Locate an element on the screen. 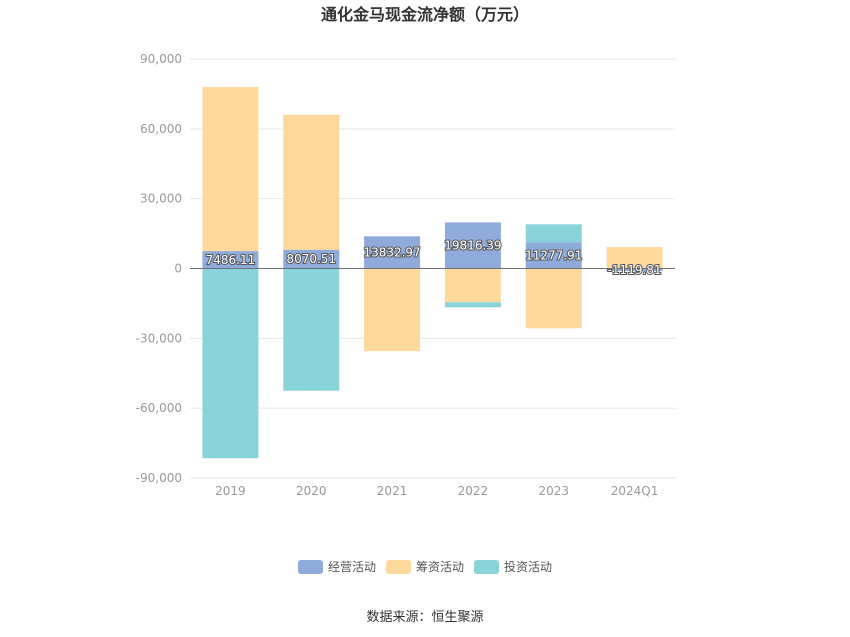 The image size is (850, 637). legend-label: 投资活动 is located at coordinates (528, 566).